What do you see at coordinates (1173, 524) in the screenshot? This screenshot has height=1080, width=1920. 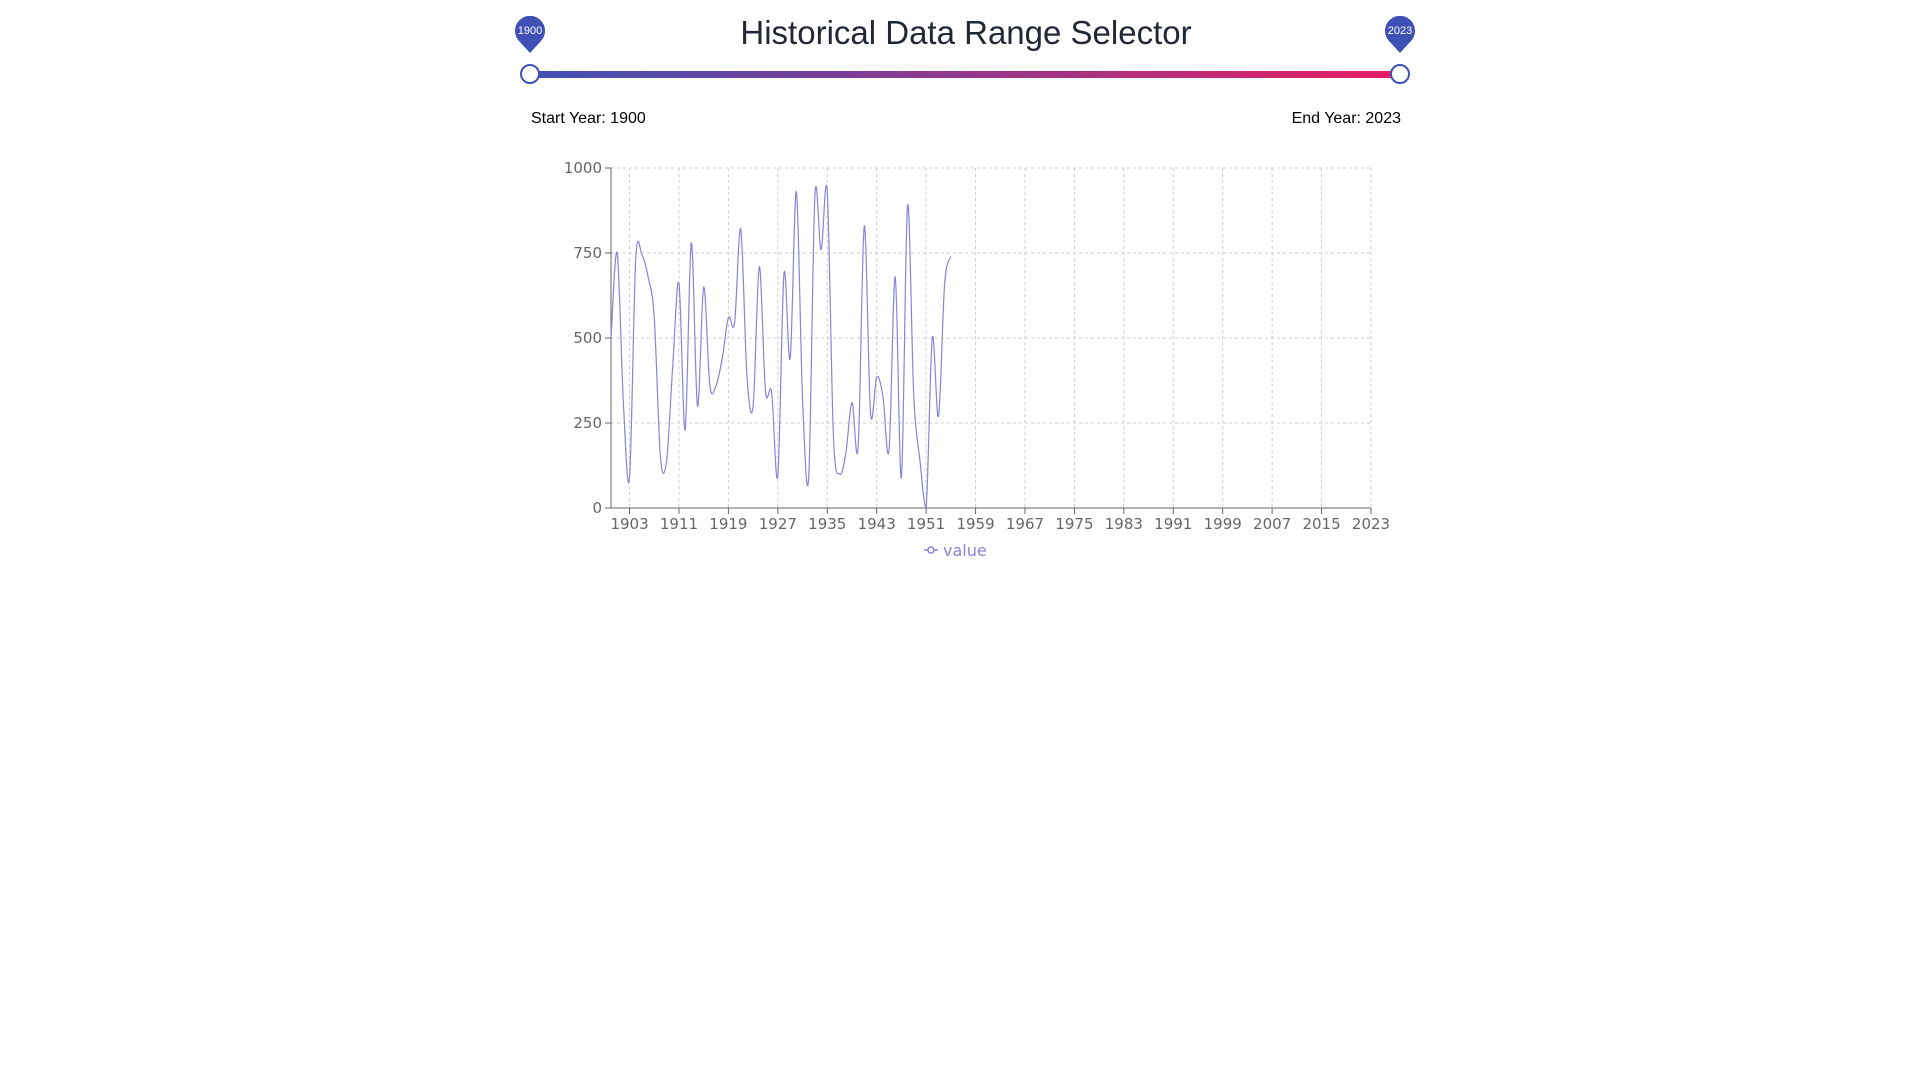 I see `x-tick-label: 1991` at bounding box center [1173, 524].